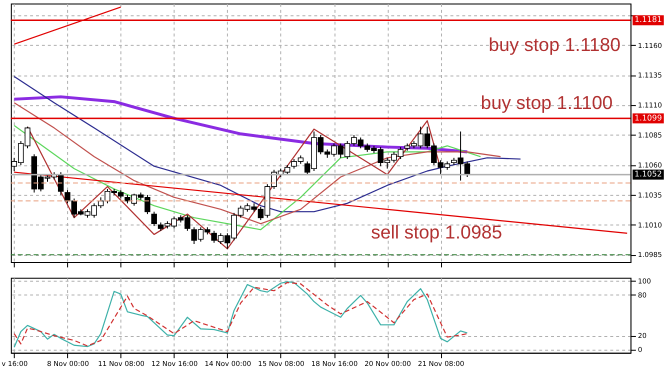  I want to click on line-series, so click(240, 124).